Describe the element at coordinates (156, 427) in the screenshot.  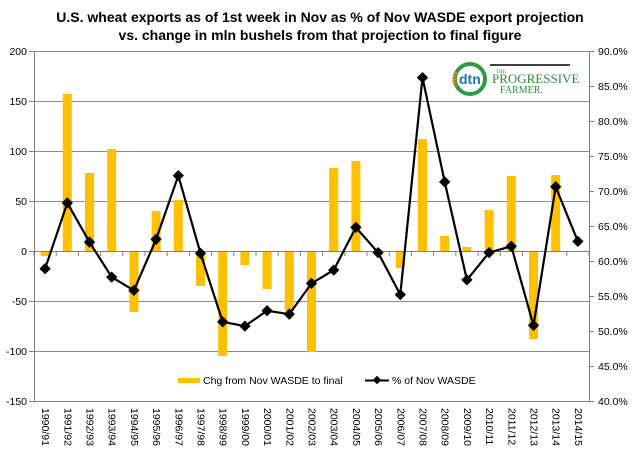
I see `x-tick-label: 1995/96` at that location.